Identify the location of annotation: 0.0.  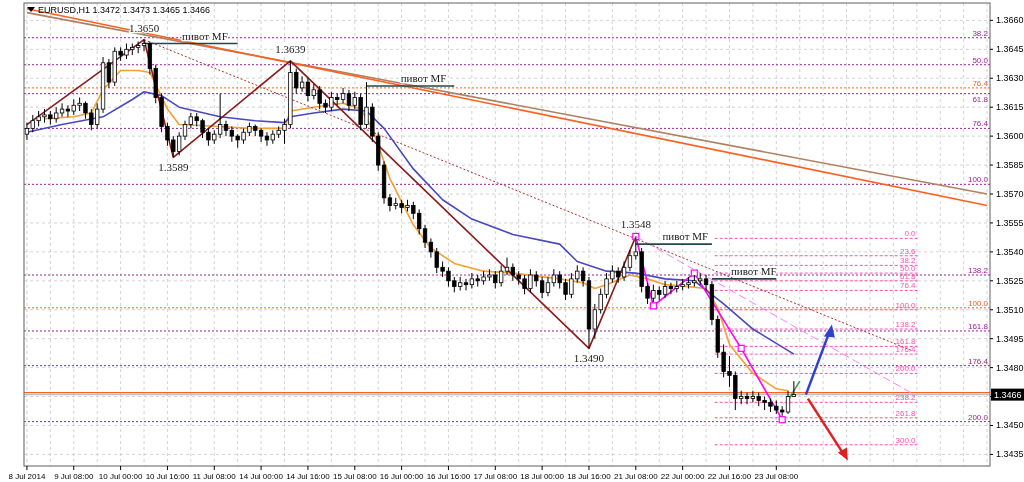
(910, 234).